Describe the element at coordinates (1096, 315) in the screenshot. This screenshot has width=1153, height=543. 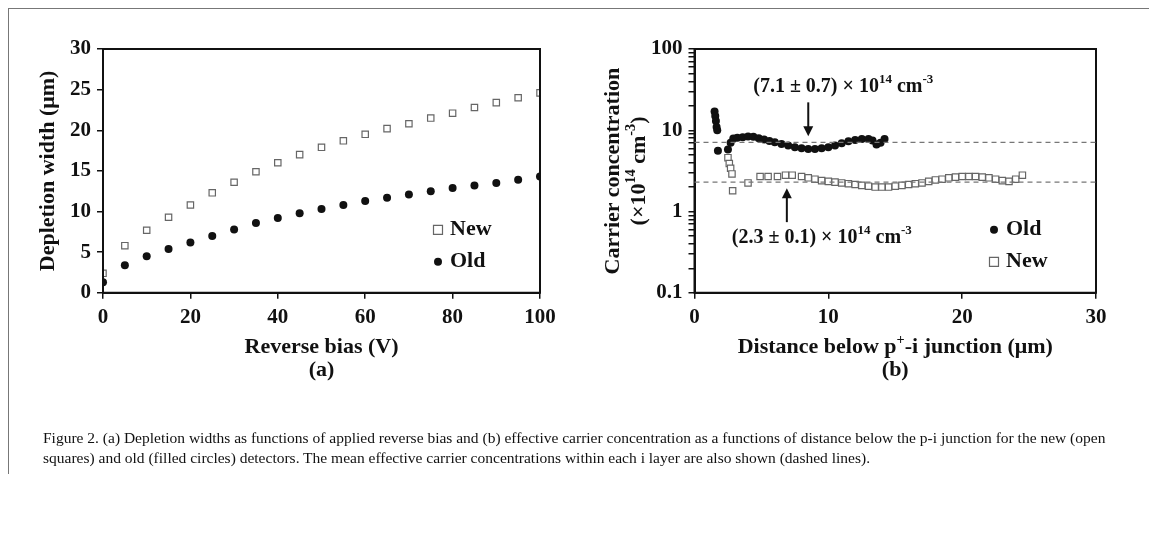
I see `x-tick-label: 30` at that location.